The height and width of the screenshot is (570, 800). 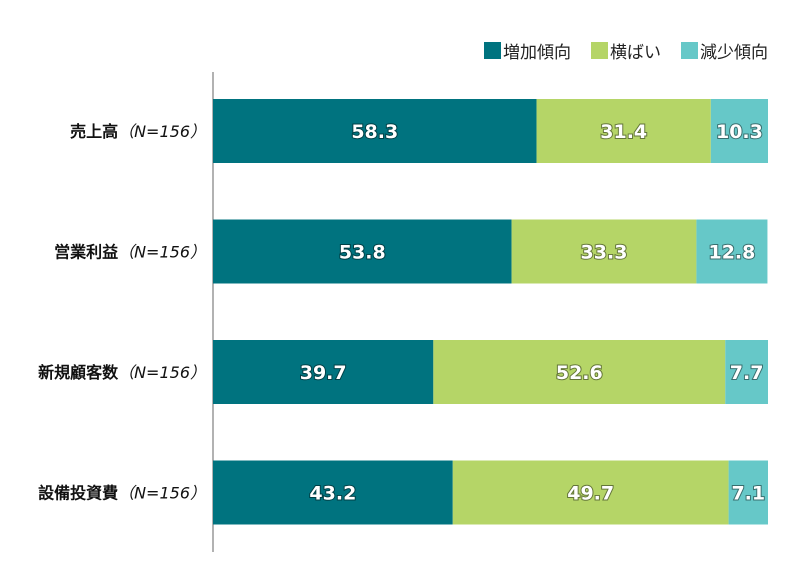 I want to click on legend-item-flat: 横ばい, so click(x=626, y=50).